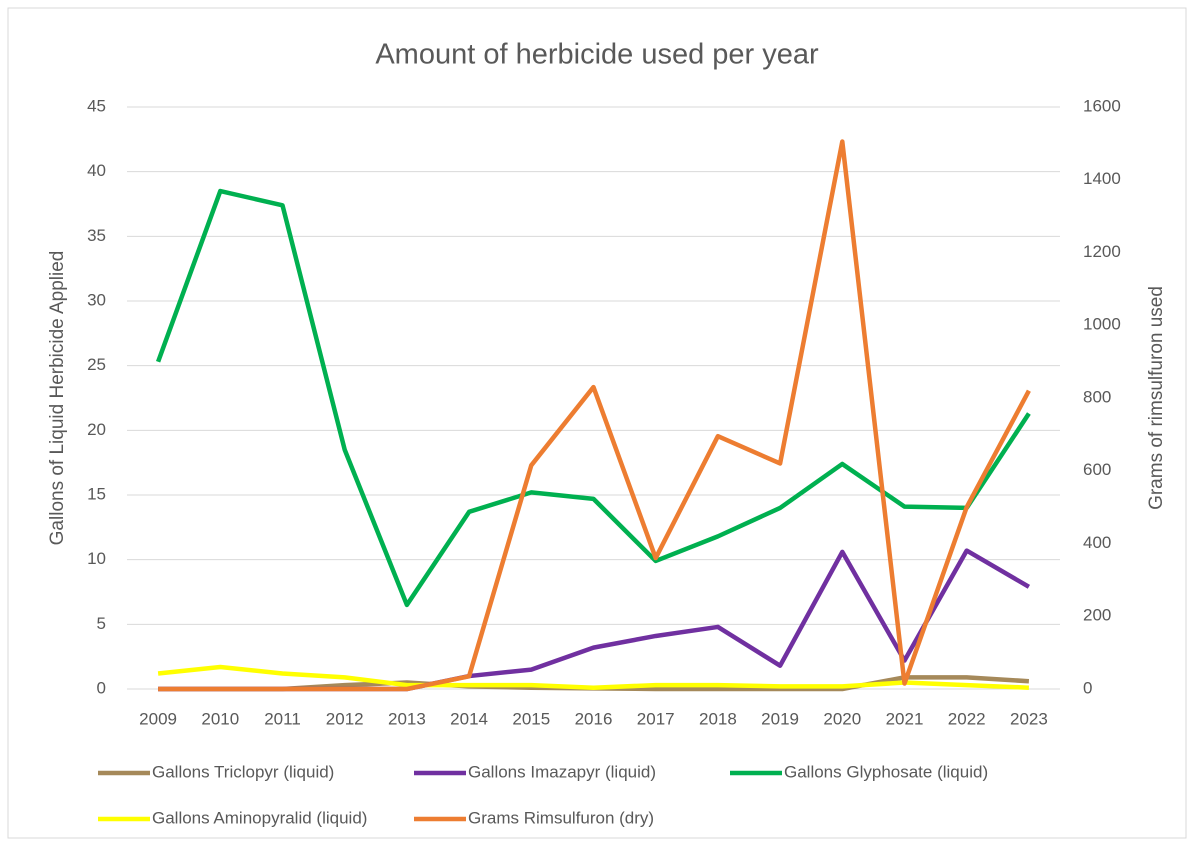 This screenshot has height=848, width=1195. I want to click on y2-tick-label: 1200, so click(1102, 251).